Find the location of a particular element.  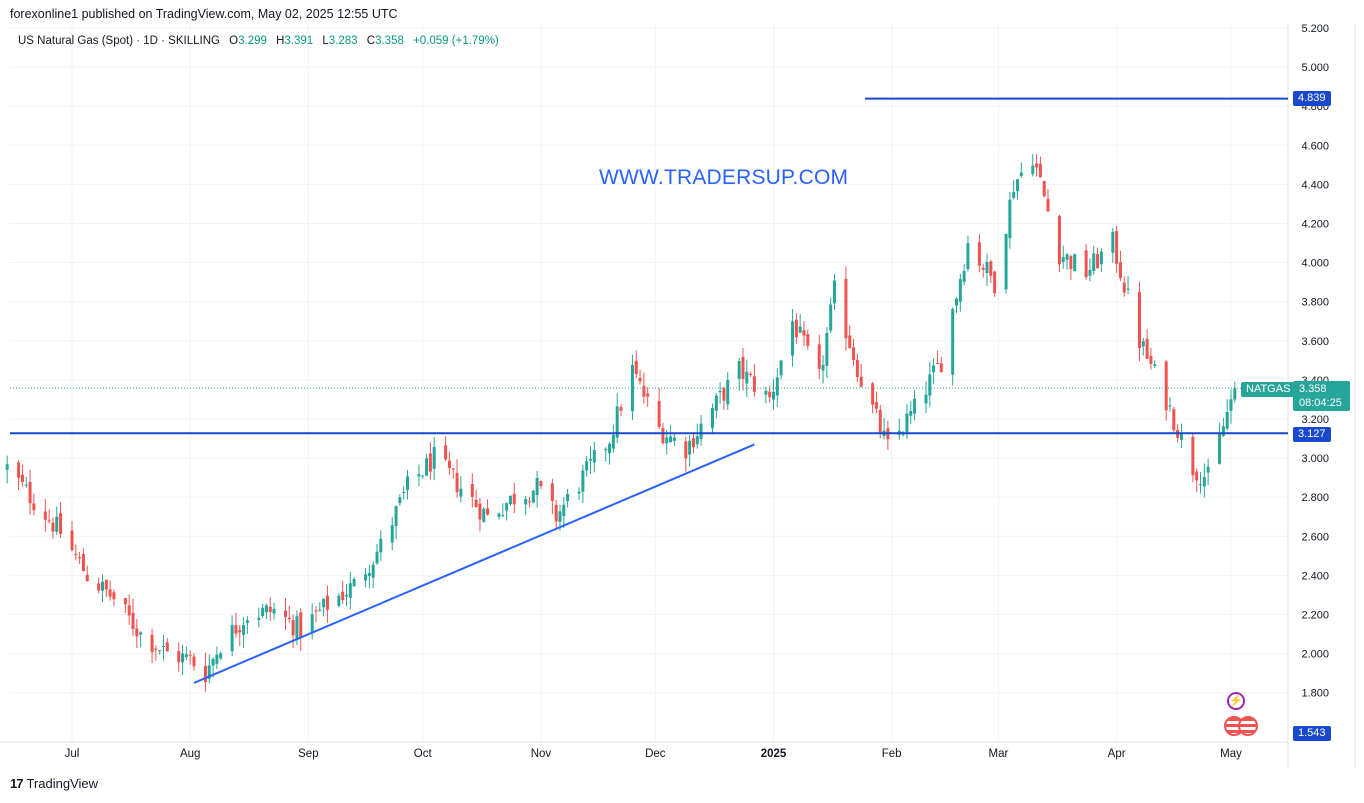

tradingview-footer: 17 TradingView is located at coordinates (54, 783).